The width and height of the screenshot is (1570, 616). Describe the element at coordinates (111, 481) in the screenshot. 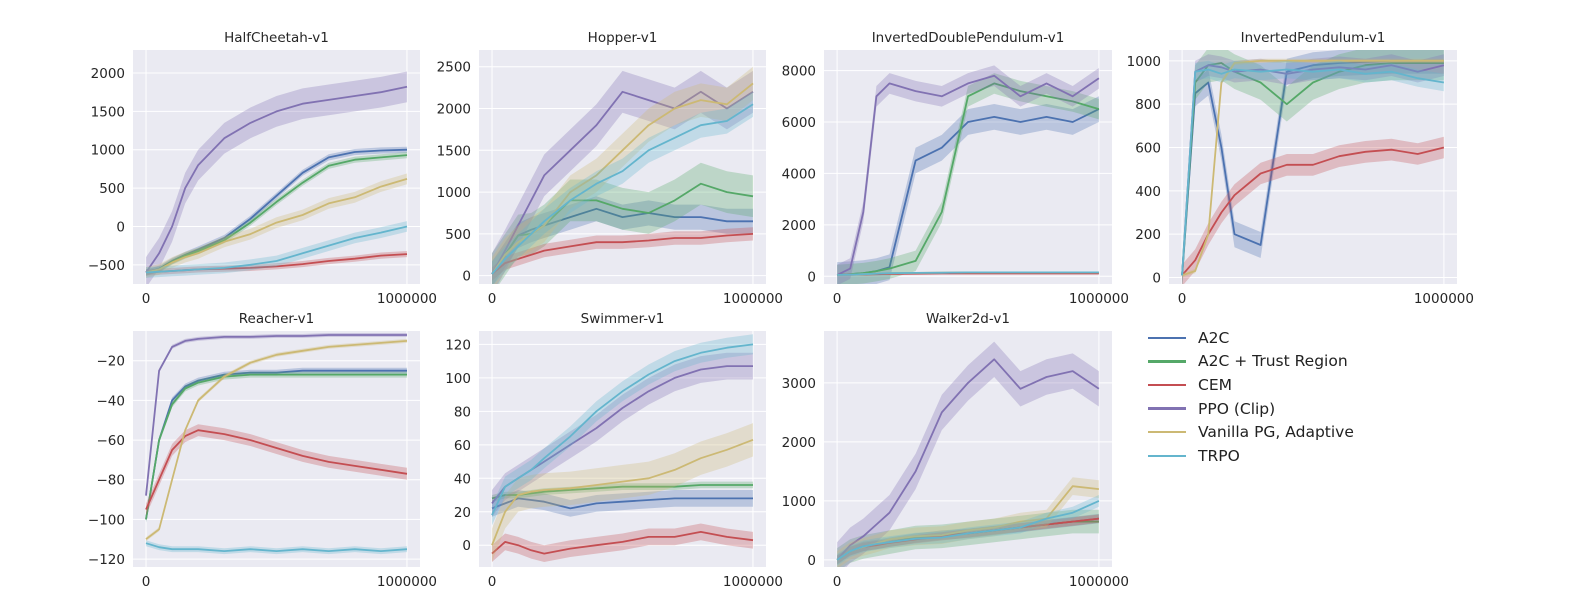

I see `y-tick-label: −80` at that location.